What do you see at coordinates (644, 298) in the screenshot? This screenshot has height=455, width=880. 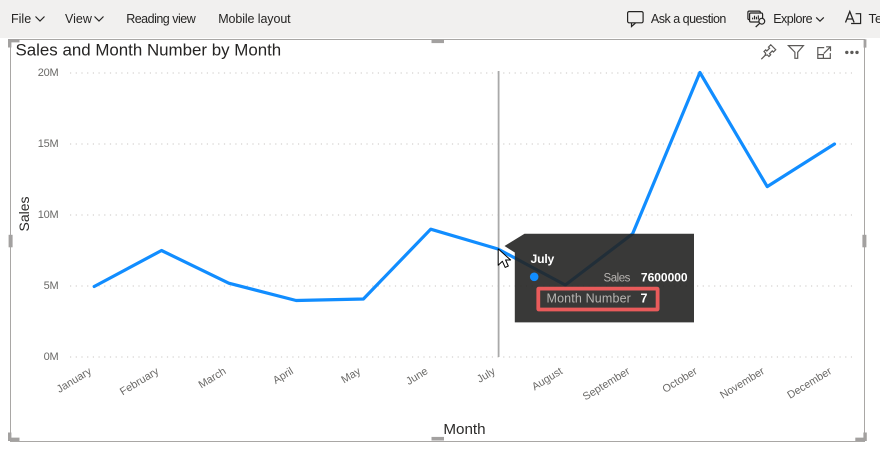 I see `svg-text: 7` at bounding box center [644, 298].